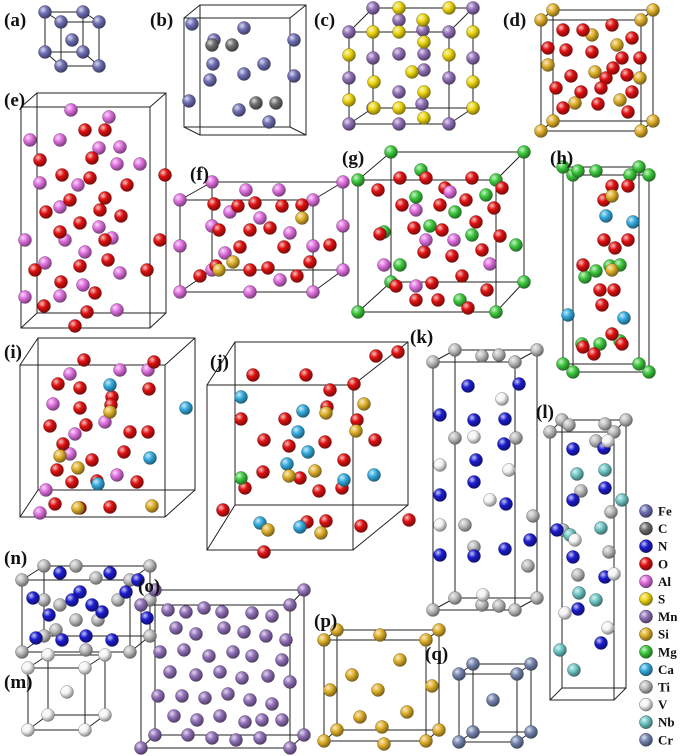  I want to click on legend-label-cr: Cr, so click(665, 739).